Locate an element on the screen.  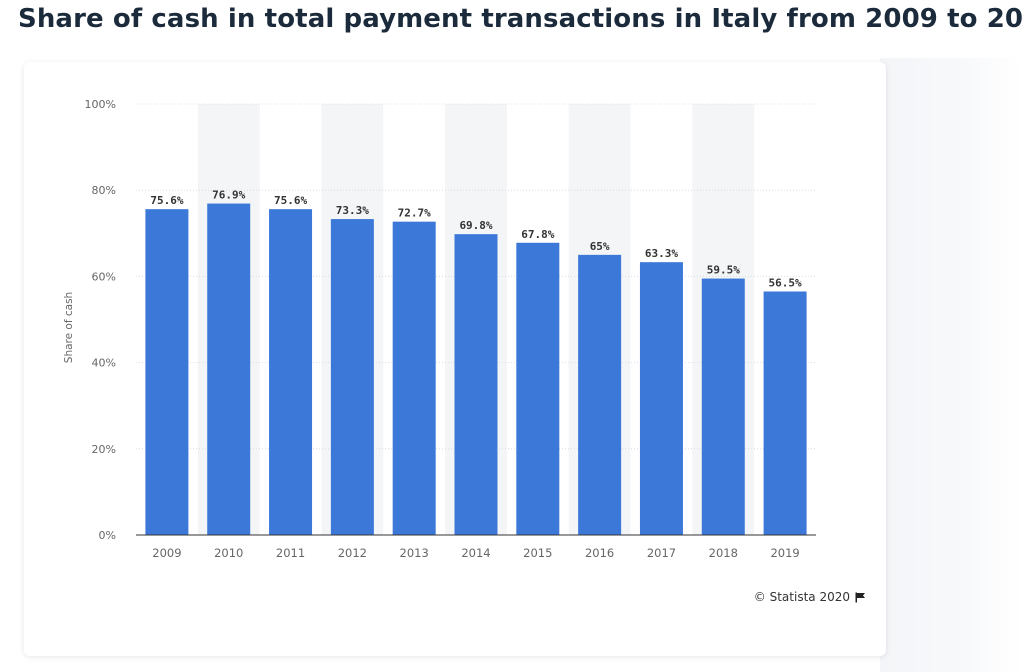
data-label: 76.9% is located at coordinates (228, 195).